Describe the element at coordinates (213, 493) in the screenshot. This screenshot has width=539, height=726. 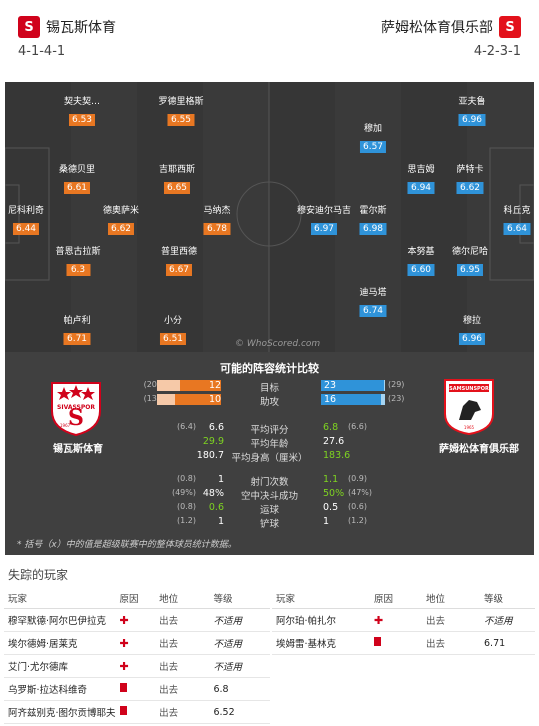
I see `home-value: 48%` at that location.